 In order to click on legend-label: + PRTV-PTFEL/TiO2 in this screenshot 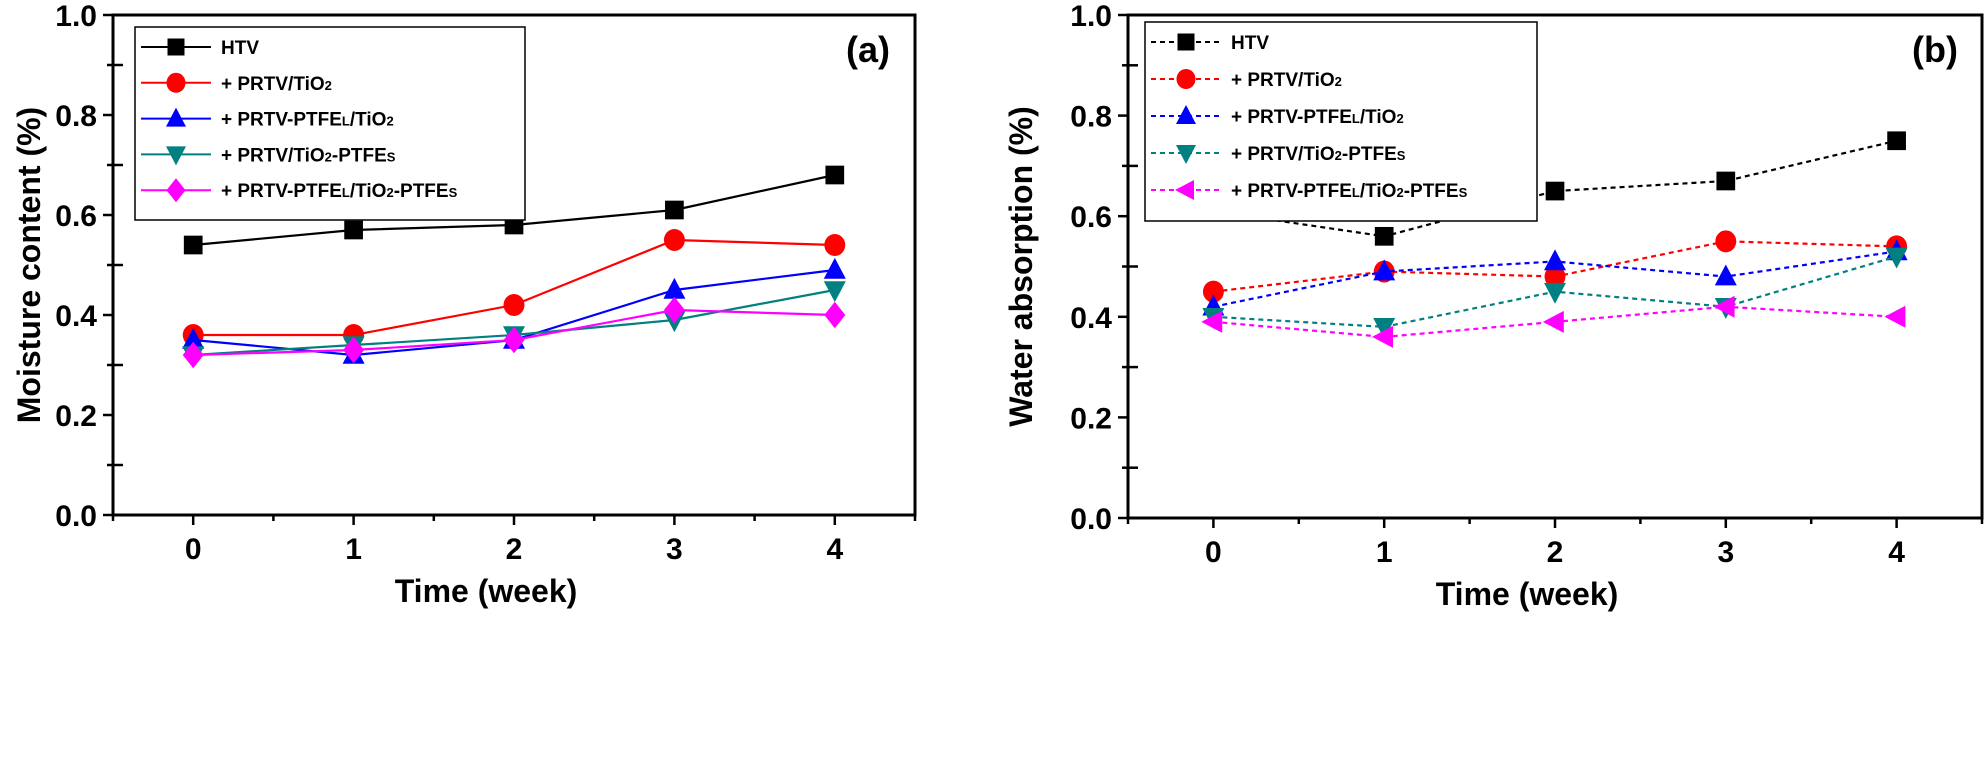, I will do `click(1317, 117)`.